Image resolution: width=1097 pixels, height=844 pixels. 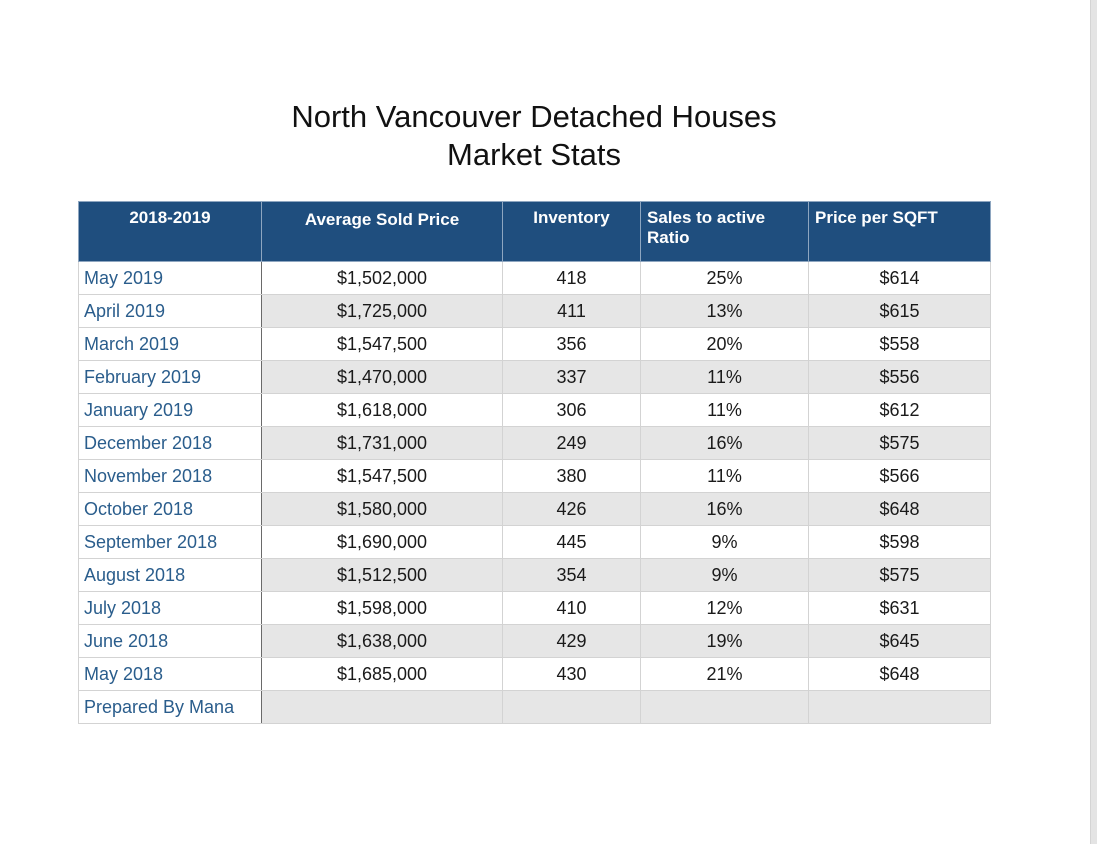 I want to click on cell-price-per-sqft: $645, so click(x=899, y=641).